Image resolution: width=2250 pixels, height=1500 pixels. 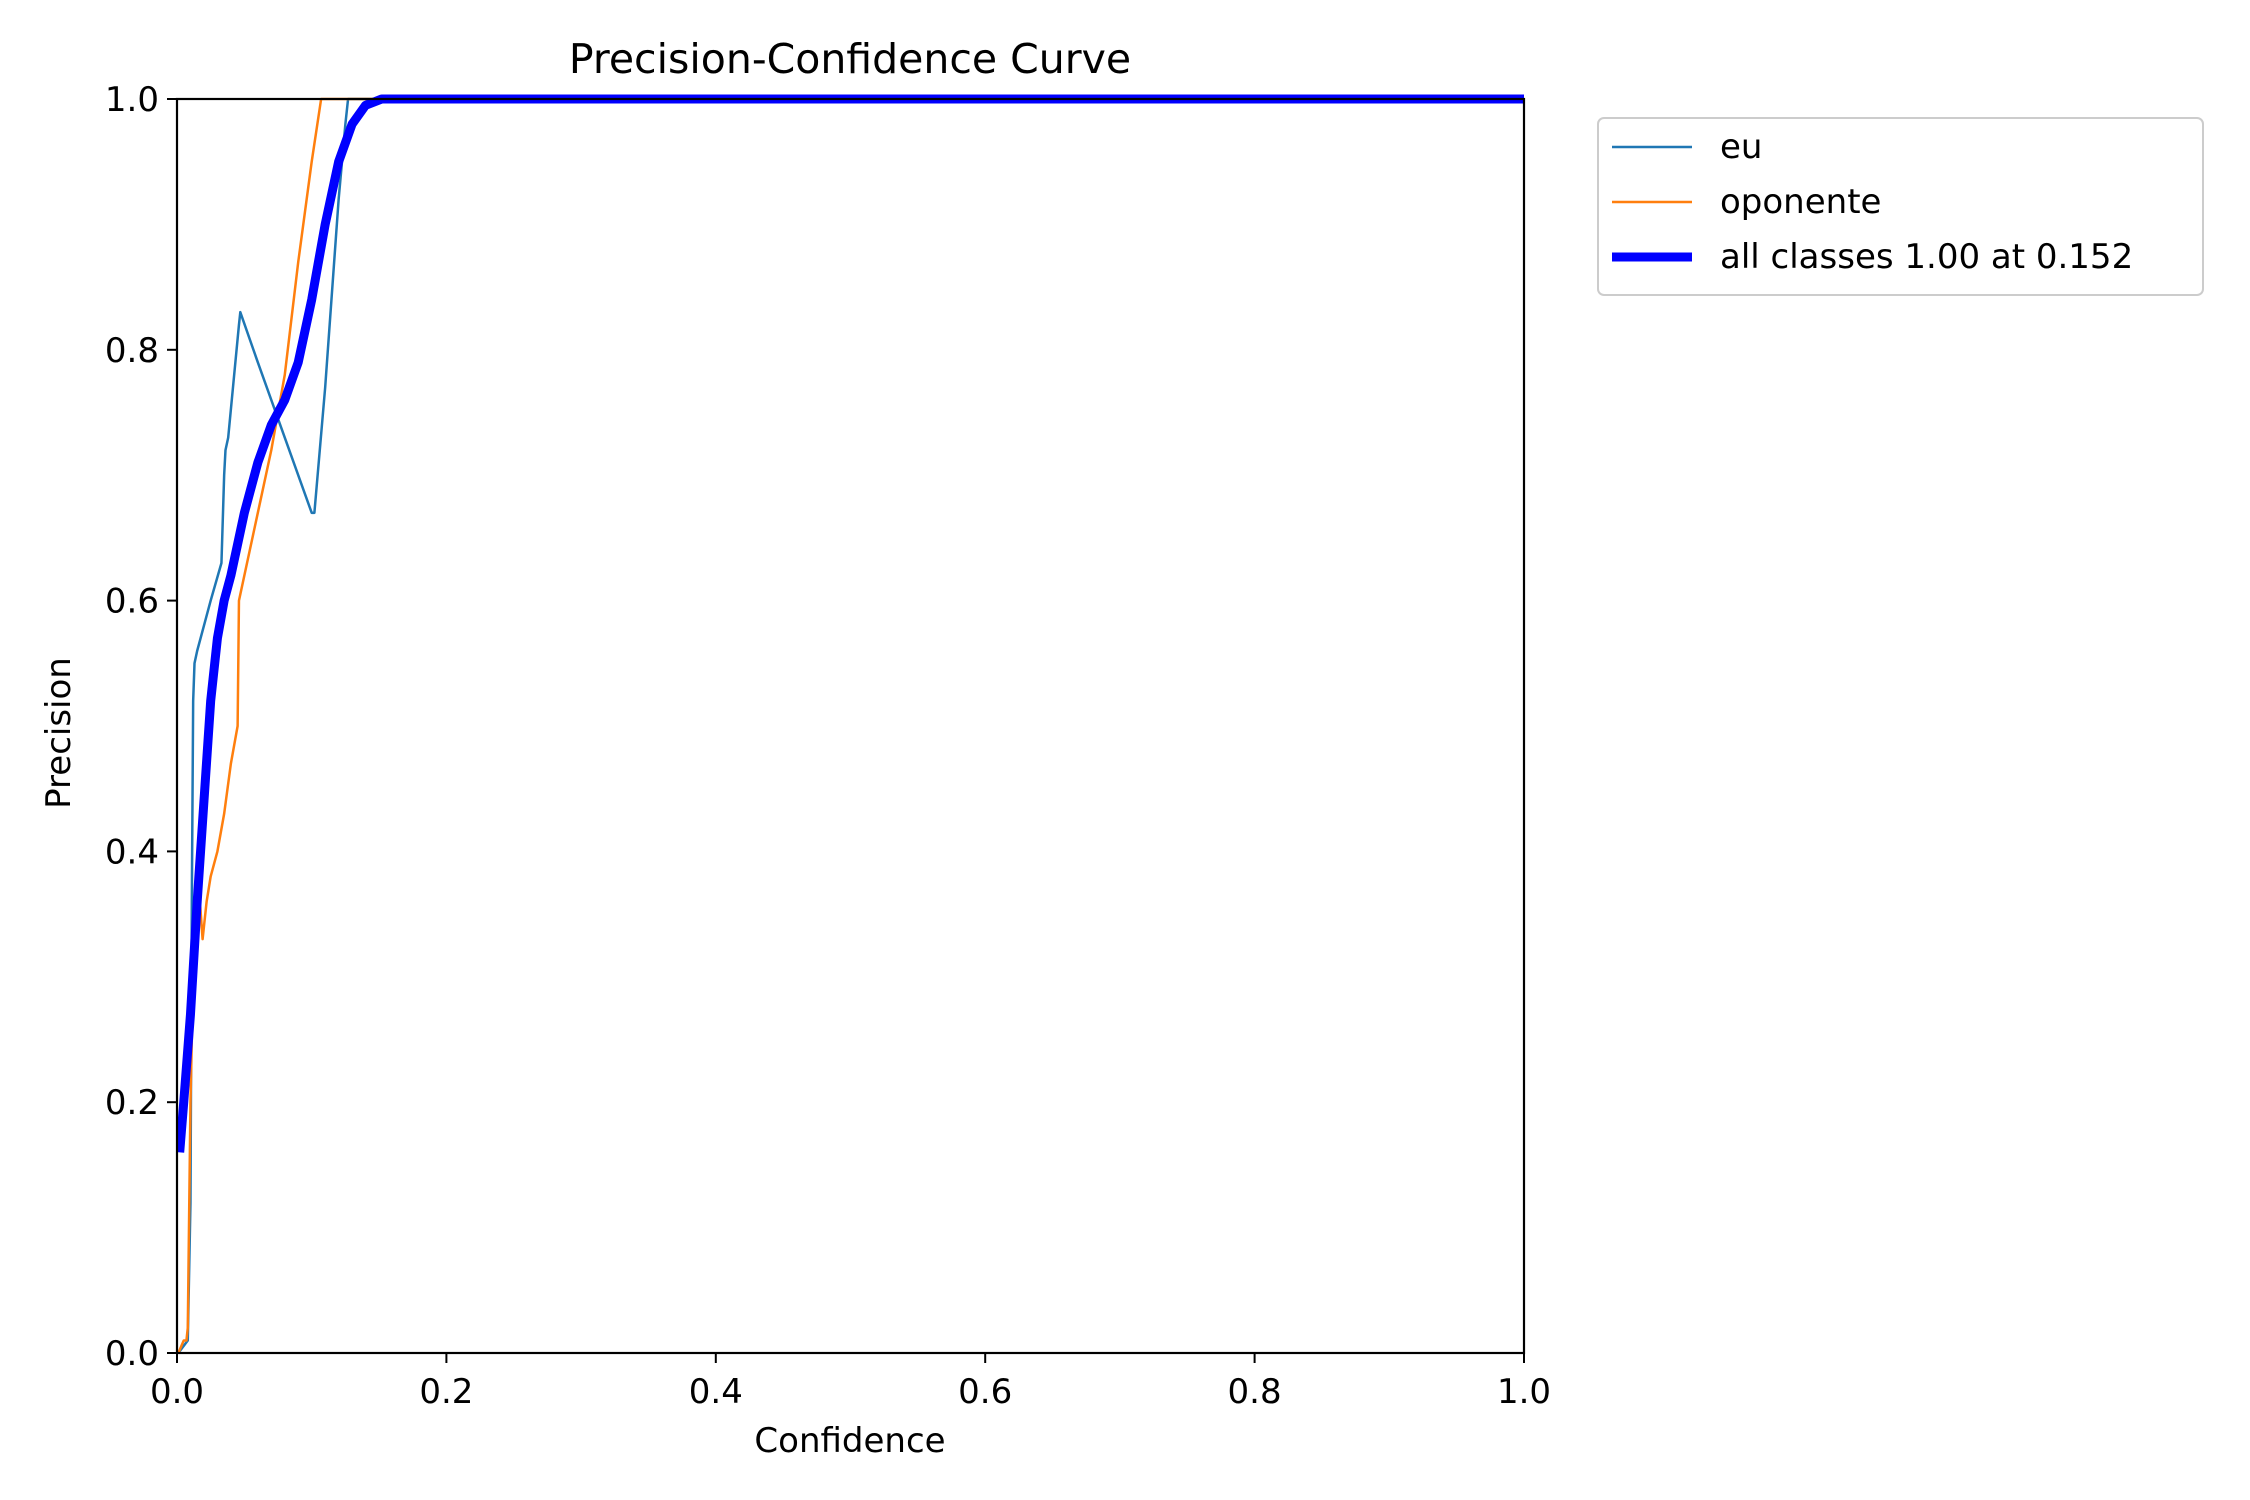 I want to click on legend-label-eu: eu, so click(x=1741, y=147).